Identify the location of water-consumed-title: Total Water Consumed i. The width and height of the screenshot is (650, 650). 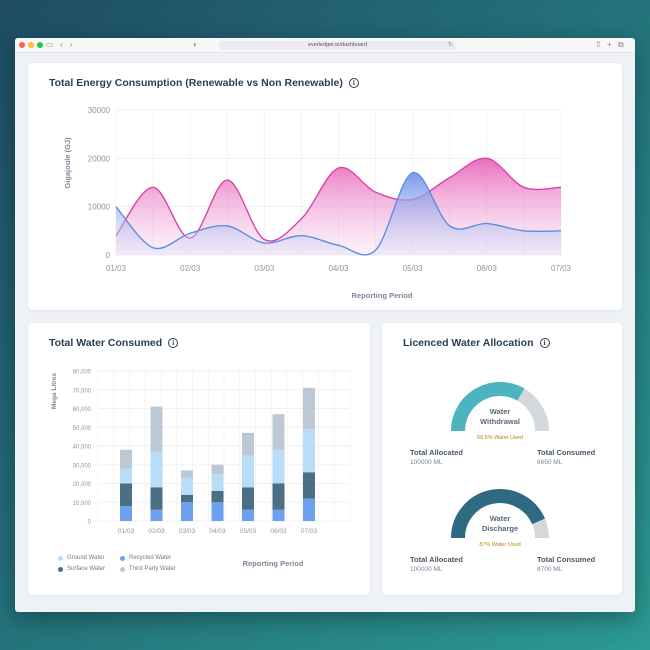
(114, 343).